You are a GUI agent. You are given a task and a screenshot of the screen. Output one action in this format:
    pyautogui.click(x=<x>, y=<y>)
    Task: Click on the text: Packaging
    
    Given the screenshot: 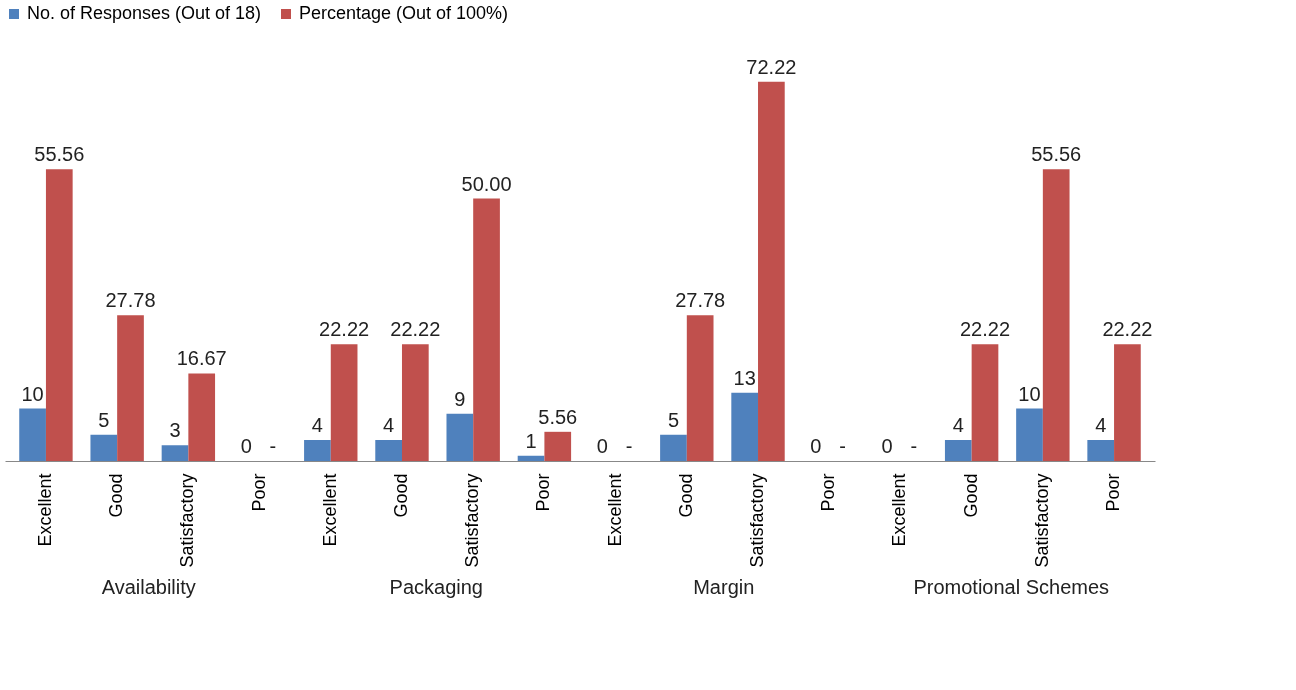 What is the action you would take?
    pyautogui.click(x=436, y=587)
    